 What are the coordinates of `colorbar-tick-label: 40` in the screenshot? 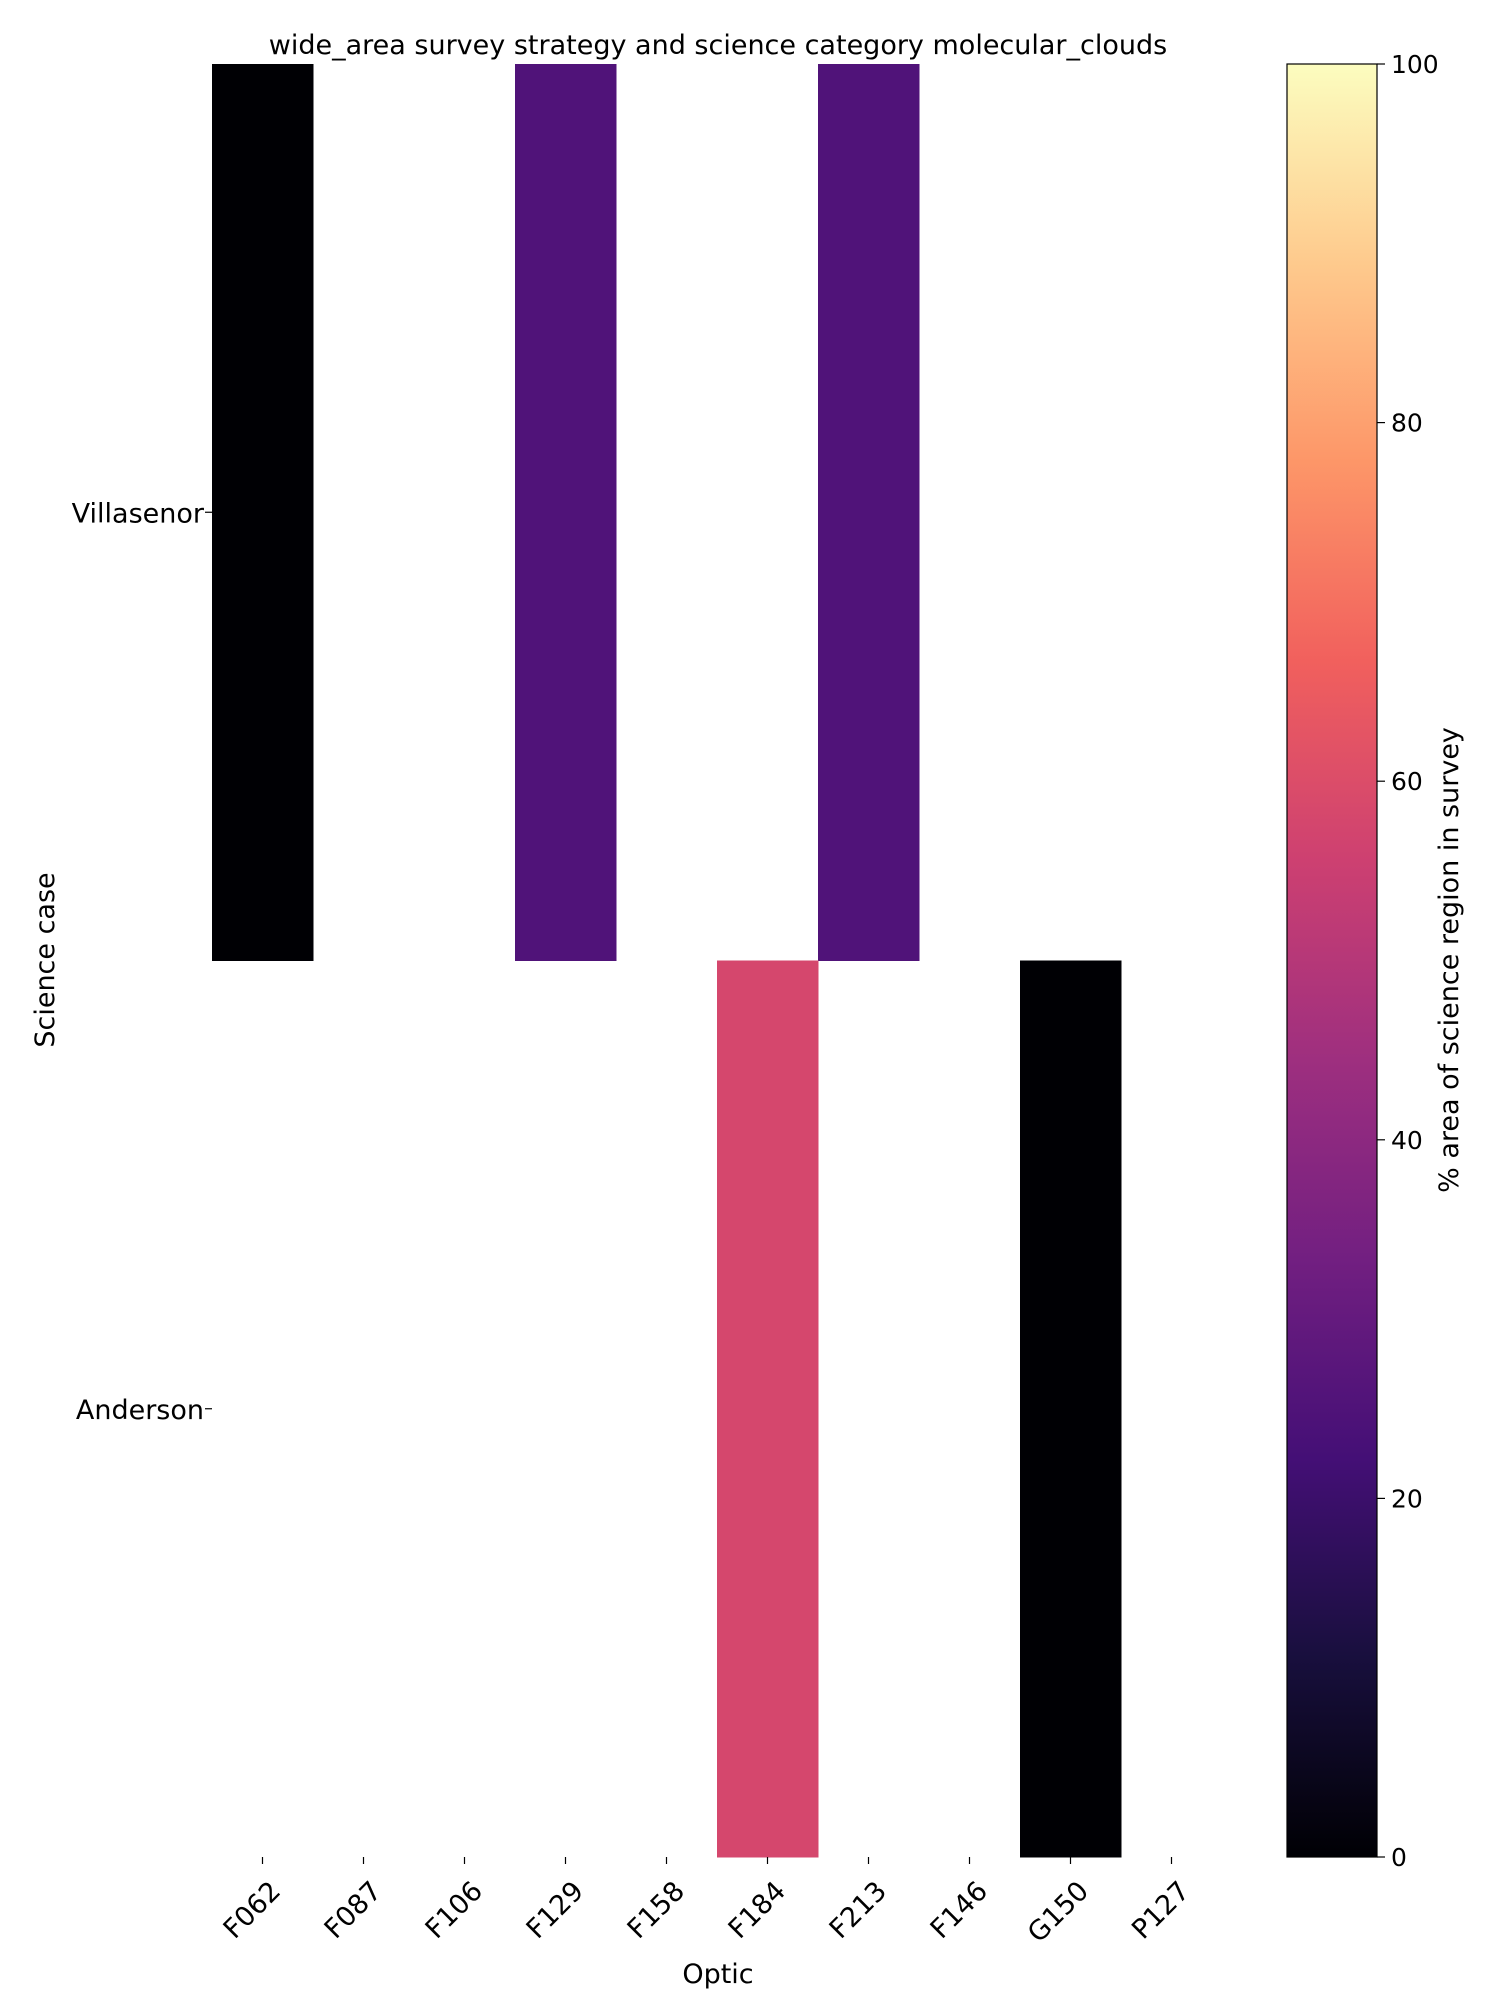 It's located at (1407, 1140).